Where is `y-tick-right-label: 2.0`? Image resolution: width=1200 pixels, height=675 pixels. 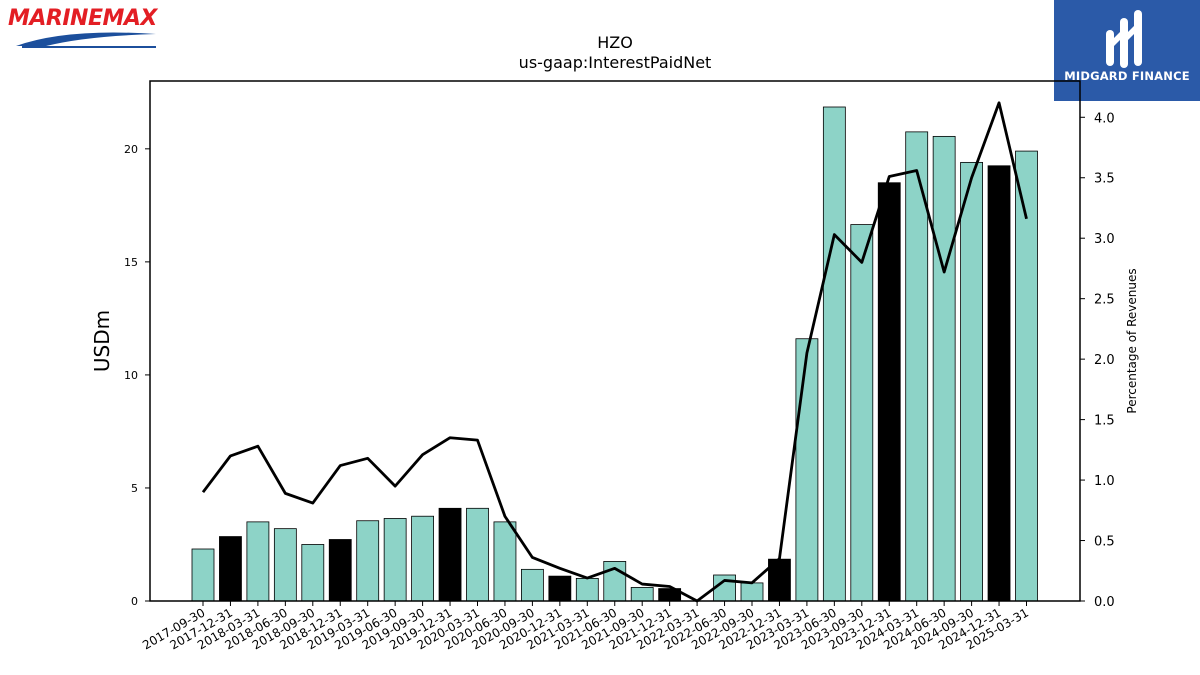
y-tick-right-label: 2.0 is located at coordinates (1104, 360).